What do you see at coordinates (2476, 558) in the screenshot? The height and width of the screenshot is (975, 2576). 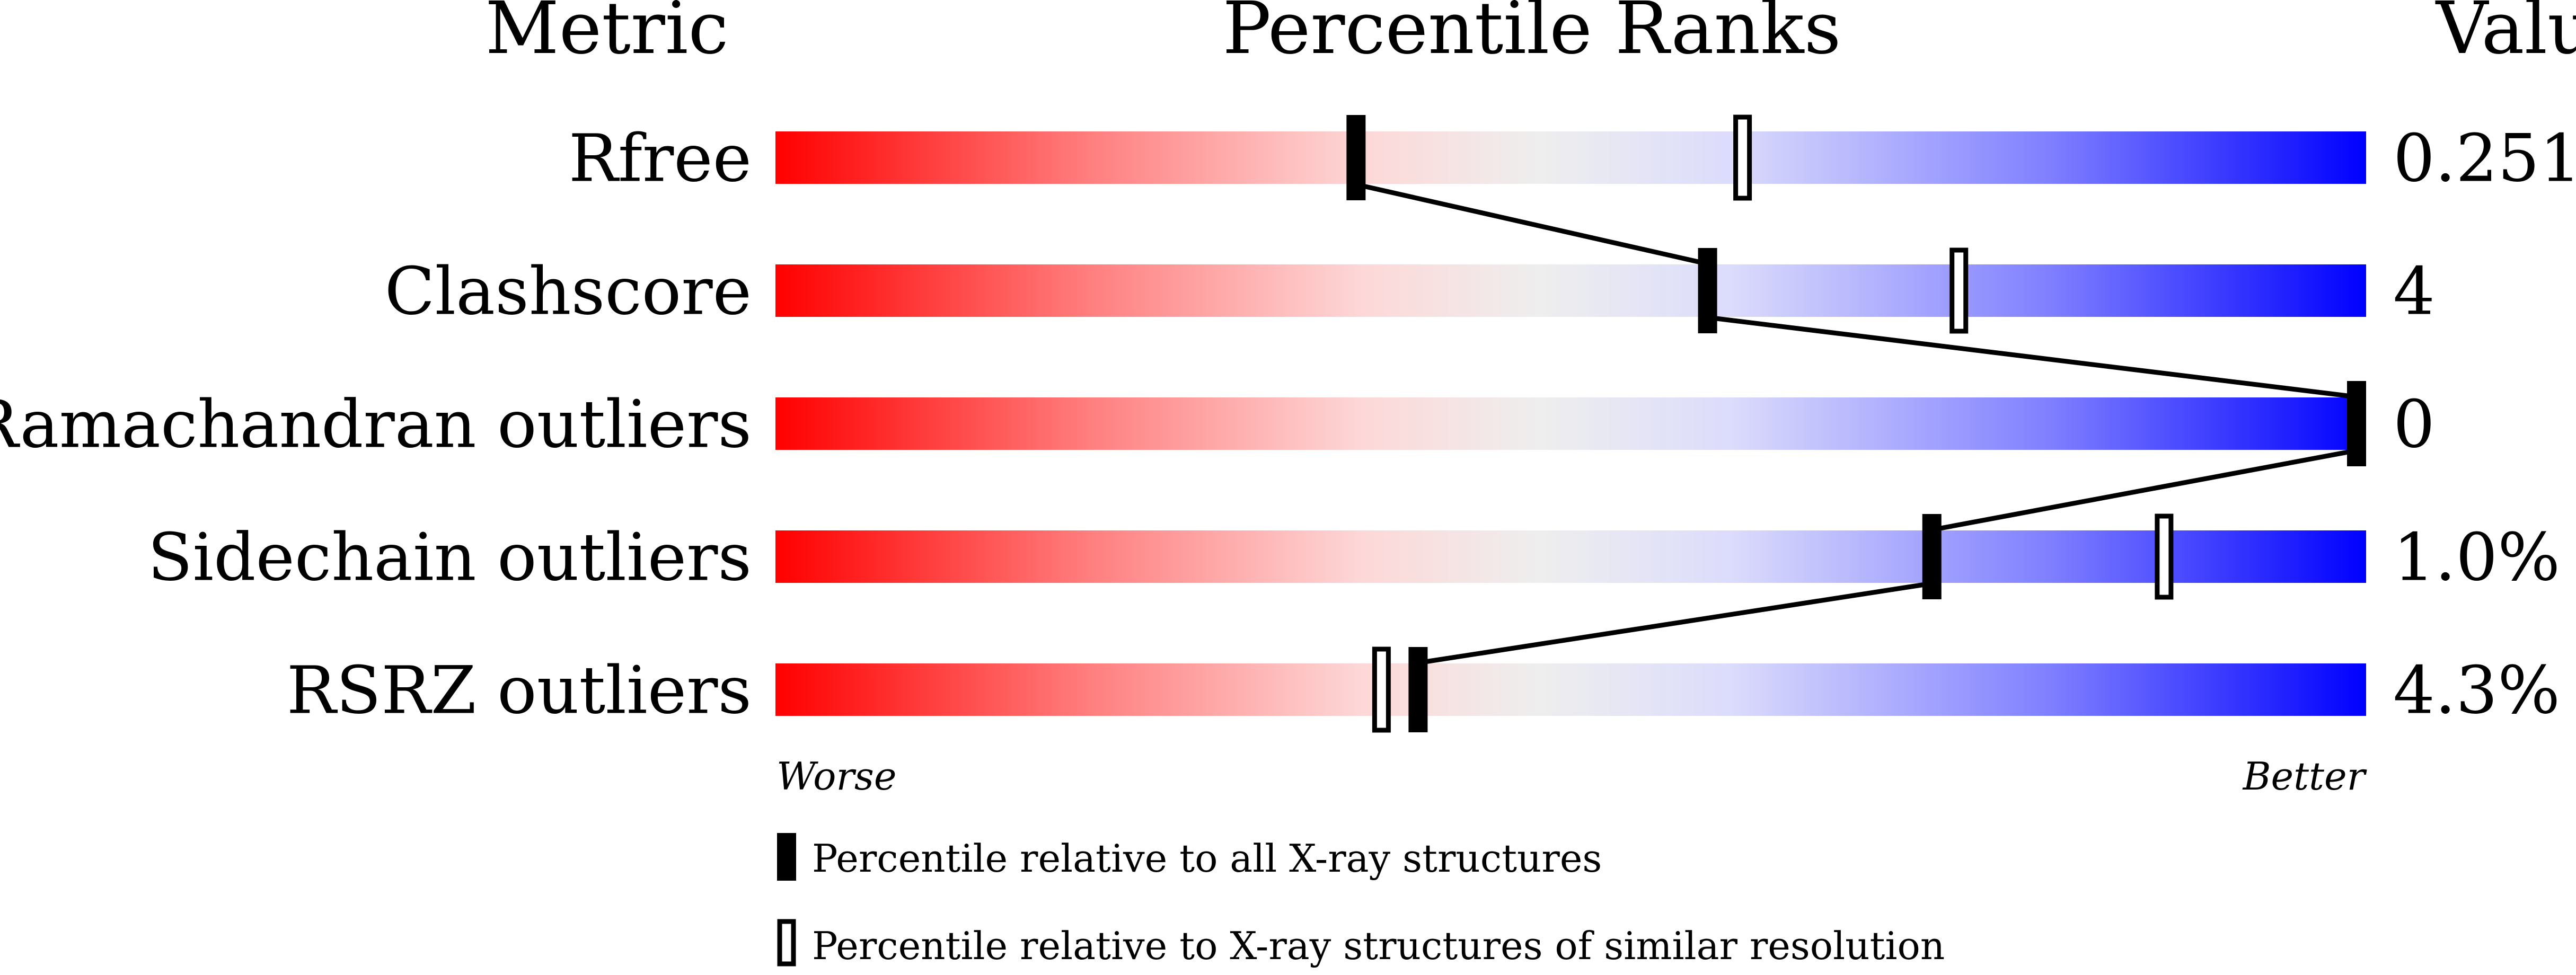 I see `metric-value: 1.0%` at bounding box center [2476, 558].